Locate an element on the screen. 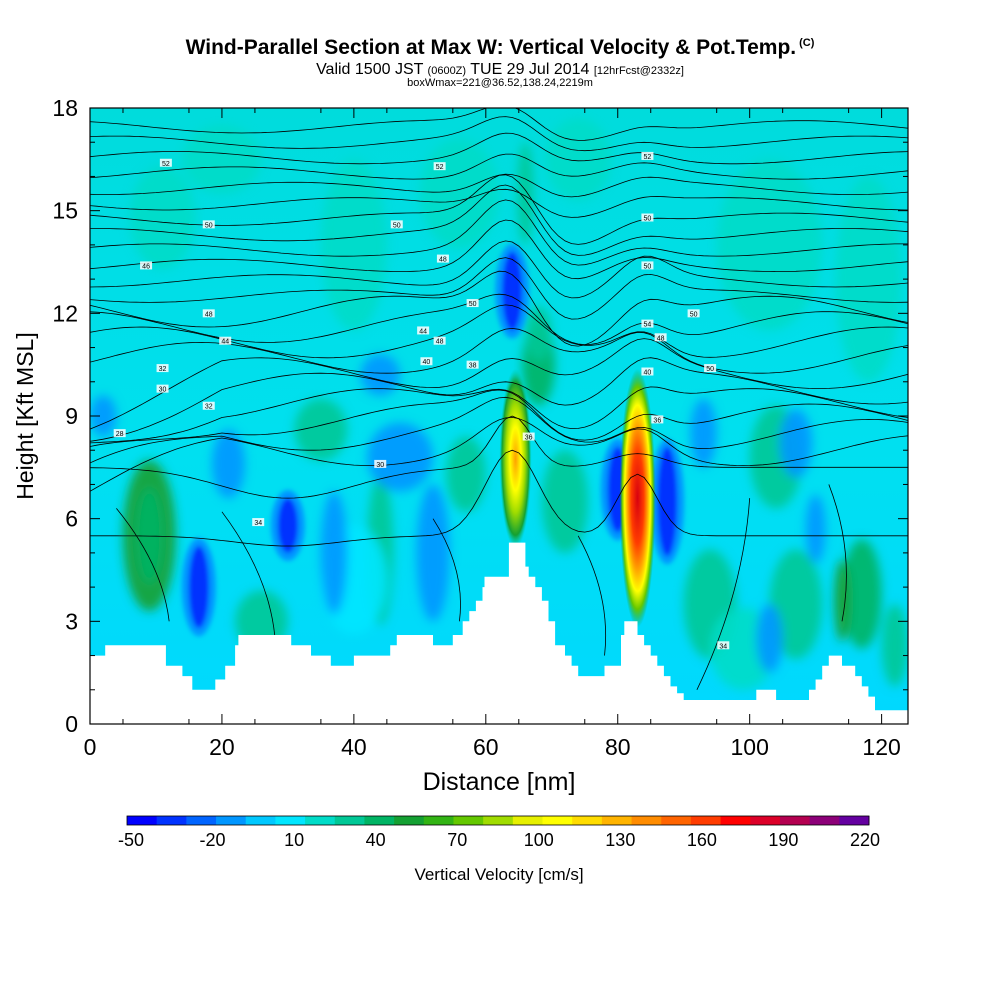  y-tick-label: 18 is located at coordinates (65, 108).